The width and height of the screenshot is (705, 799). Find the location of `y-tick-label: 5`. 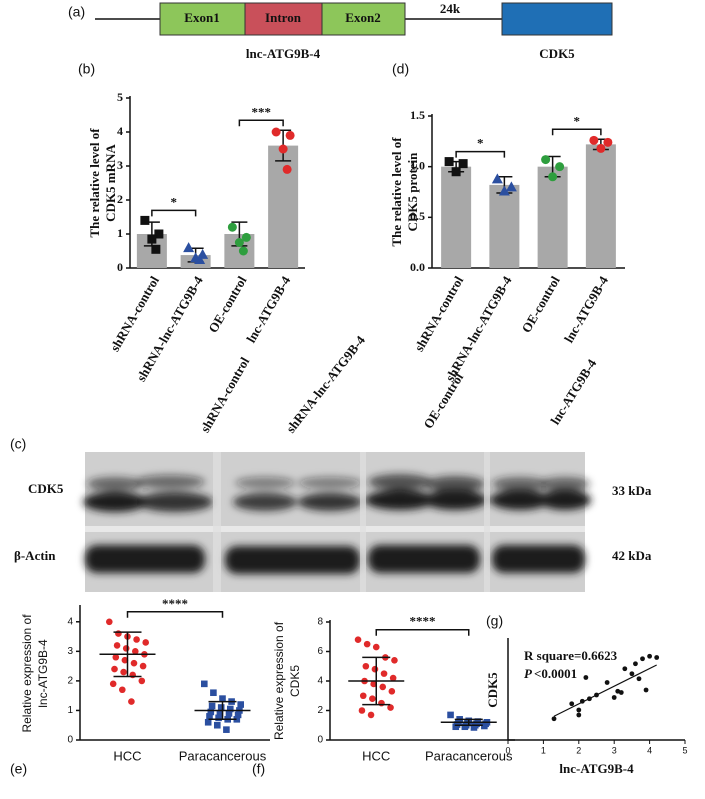

y-tick-label: 5 is located at coordinates (120, 97).